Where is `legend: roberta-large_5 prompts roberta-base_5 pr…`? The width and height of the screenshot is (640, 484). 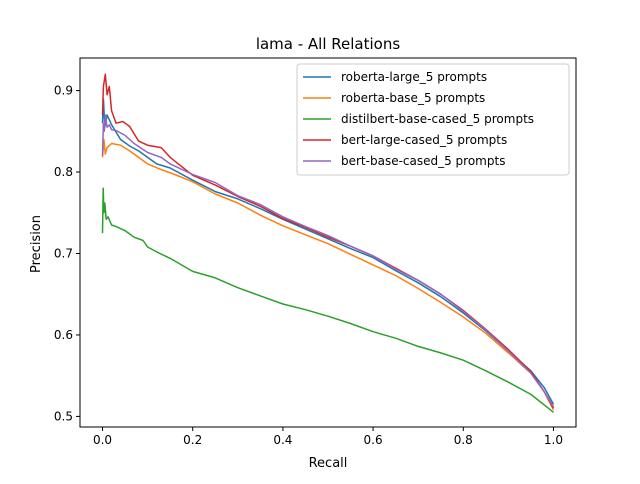
legend: roberta-large_5 prompts roberta-base_5 pr… is located at coordinates (433, 119).